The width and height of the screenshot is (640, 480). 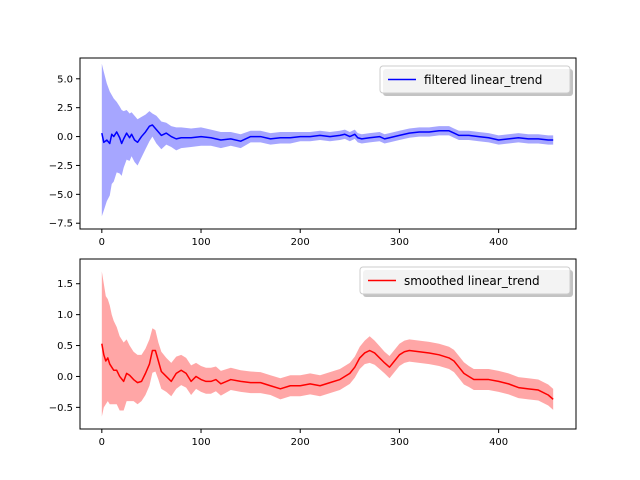 What do you see at coordinates (61, 195) in the screenshot?
I see `y-tick-label: −5.0` at bounding box center [61, 195].